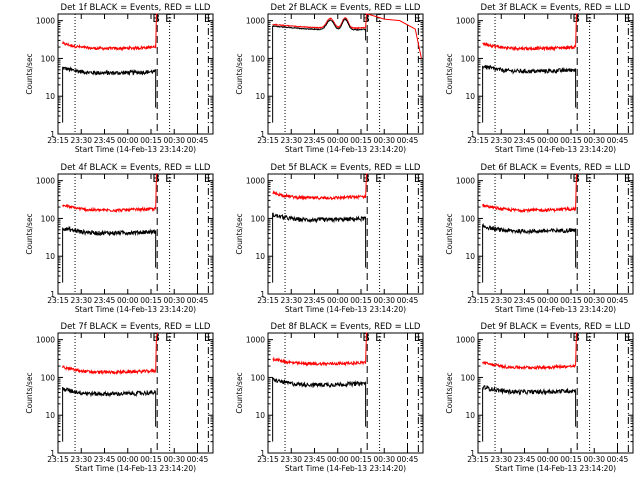 The image size is (640, 480). I want to click on panel-title: Det 4f BLACK = Events, RED = LLD, so click(136, 168).